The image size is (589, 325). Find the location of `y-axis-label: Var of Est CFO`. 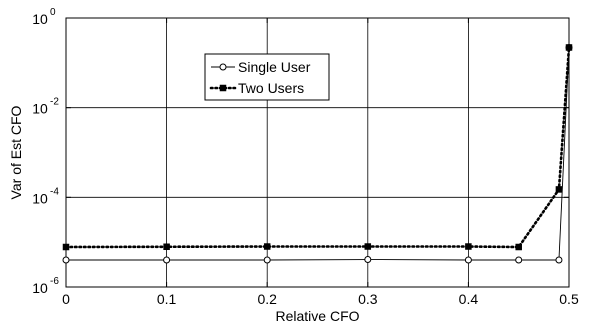

y-axis-label: Var of Est CFO is located at coordinates (16, 152).